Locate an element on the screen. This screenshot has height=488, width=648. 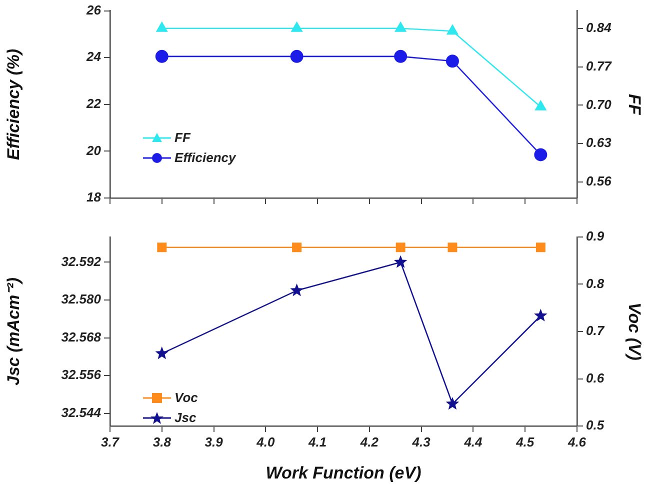
y2-tick-label: 0.77 is located at coordinates (599, 66).